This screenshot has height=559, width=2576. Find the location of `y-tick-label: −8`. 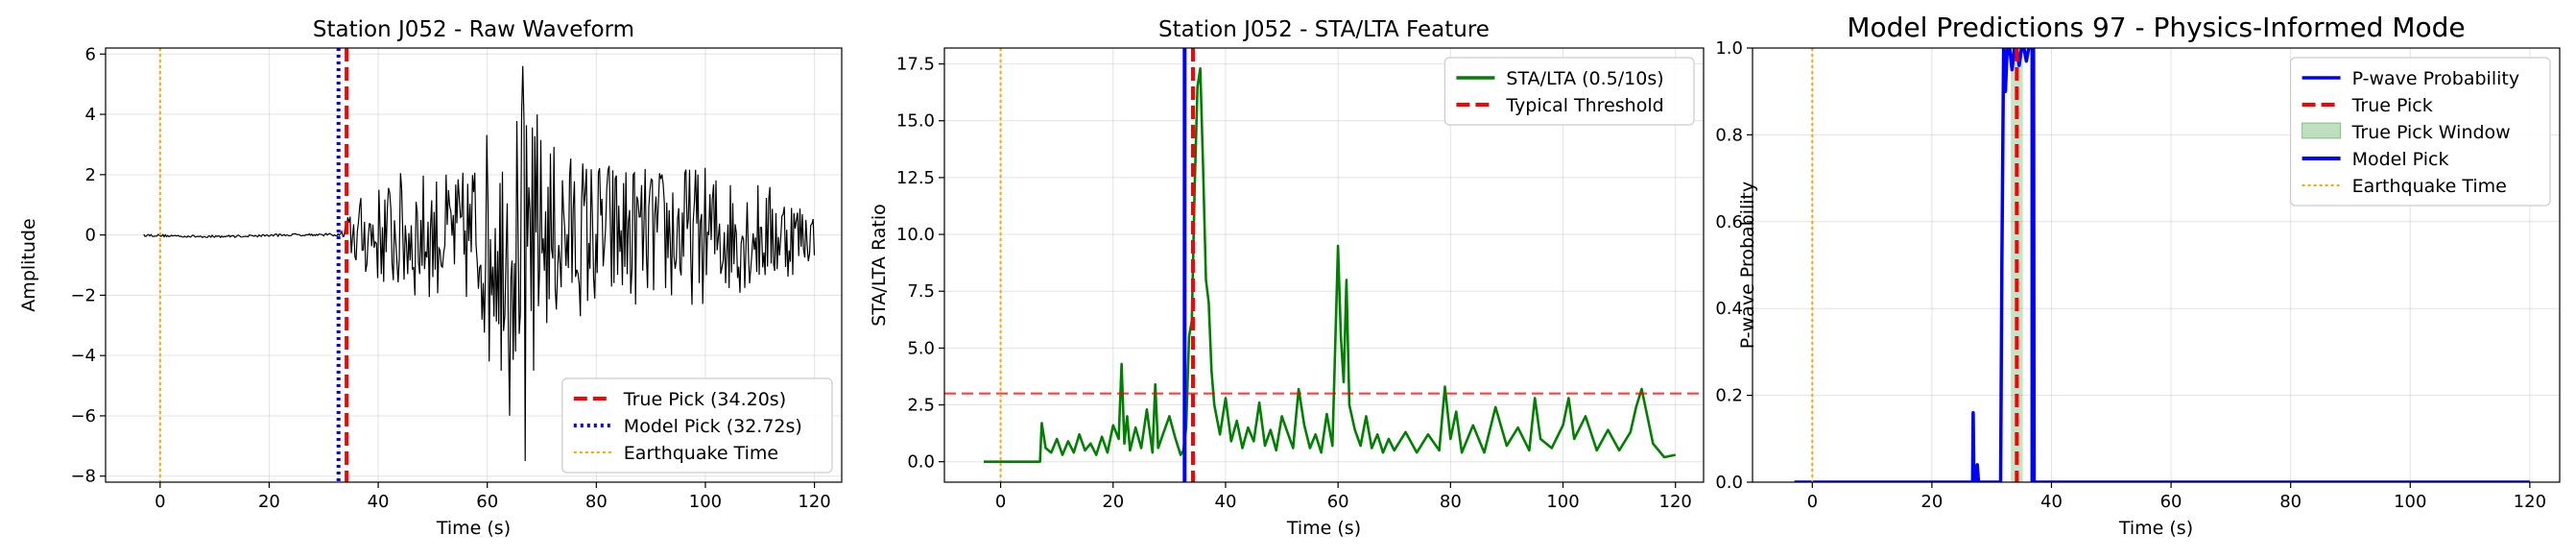

y-tick-label: −8 is located at coordinates (83, 477).